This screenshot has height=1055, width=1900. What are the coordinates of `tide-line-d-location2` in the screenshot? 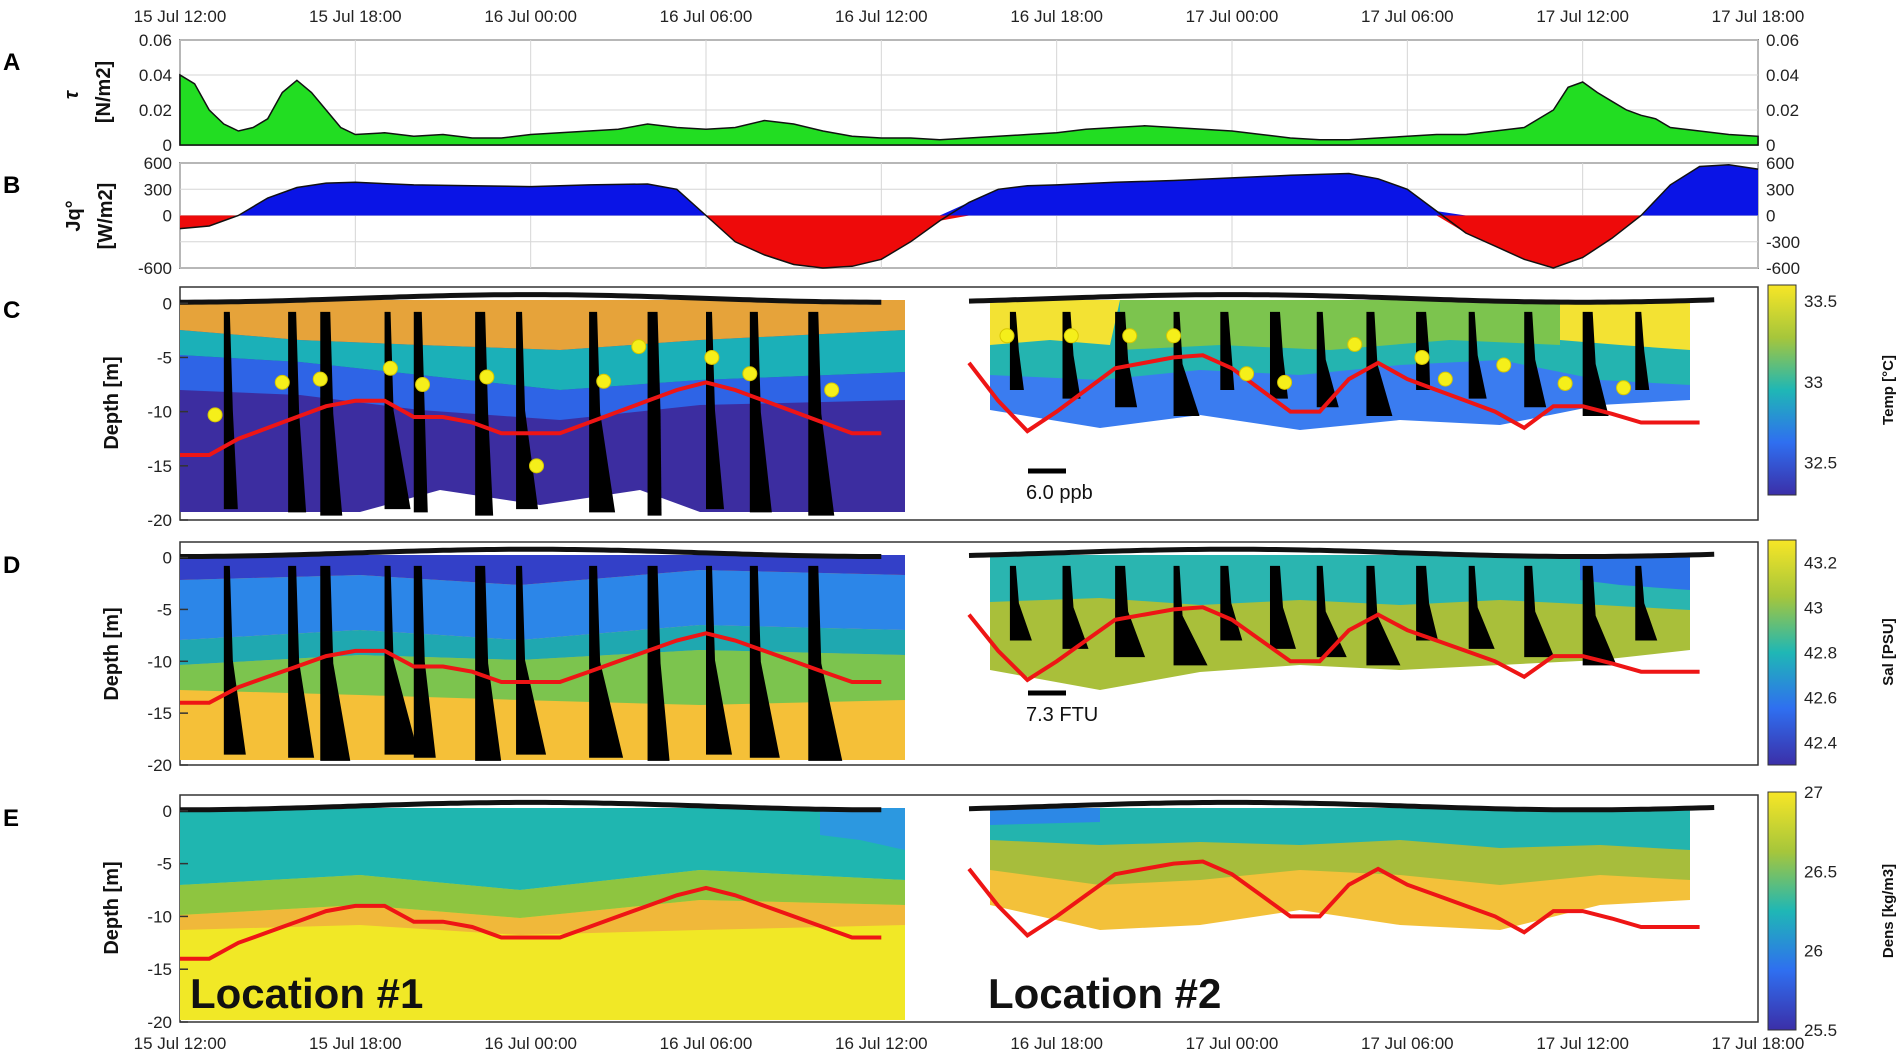 It's located at (1341, 552).